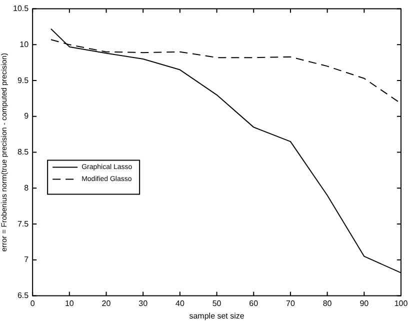 This screenshot has width=411, height=321. I want to click on y-tick-label: 9.5, so click(23, 80).